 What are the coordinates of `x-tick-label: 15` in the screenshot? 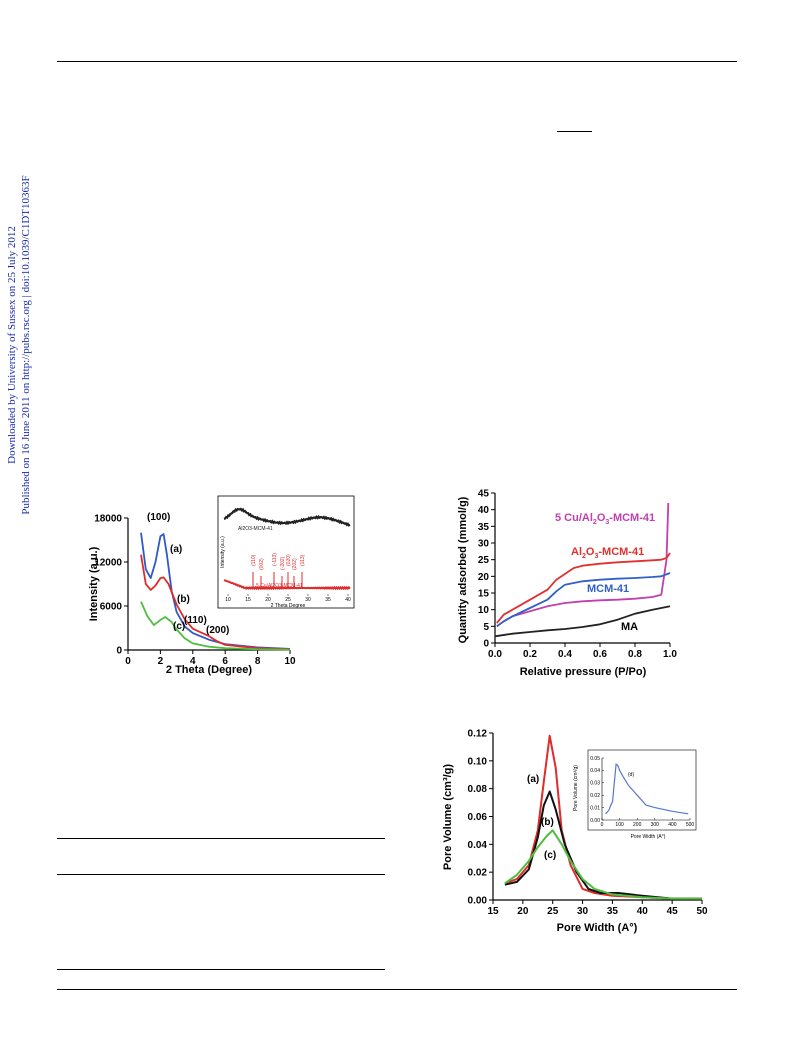 It's located at (493, 911).